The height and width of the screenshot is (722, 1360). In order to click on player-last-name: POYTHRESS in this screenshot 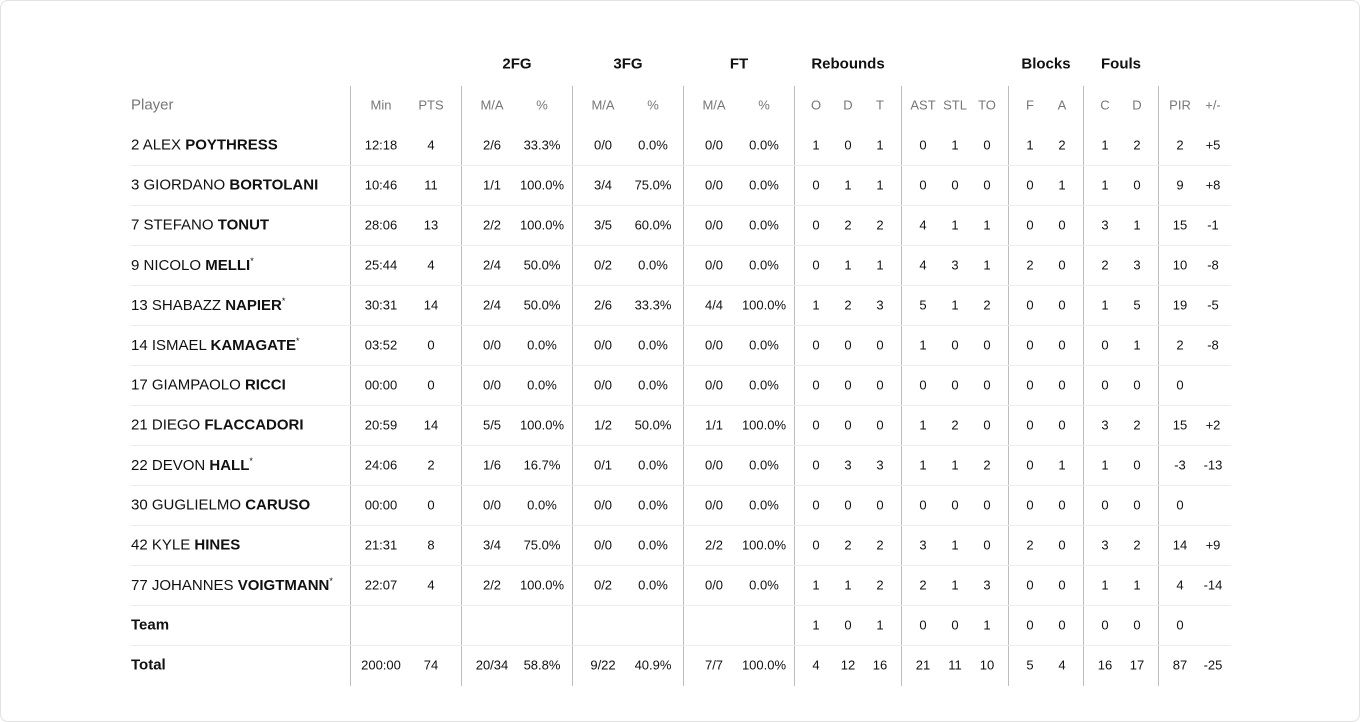, I will do `click(231, 145)`.